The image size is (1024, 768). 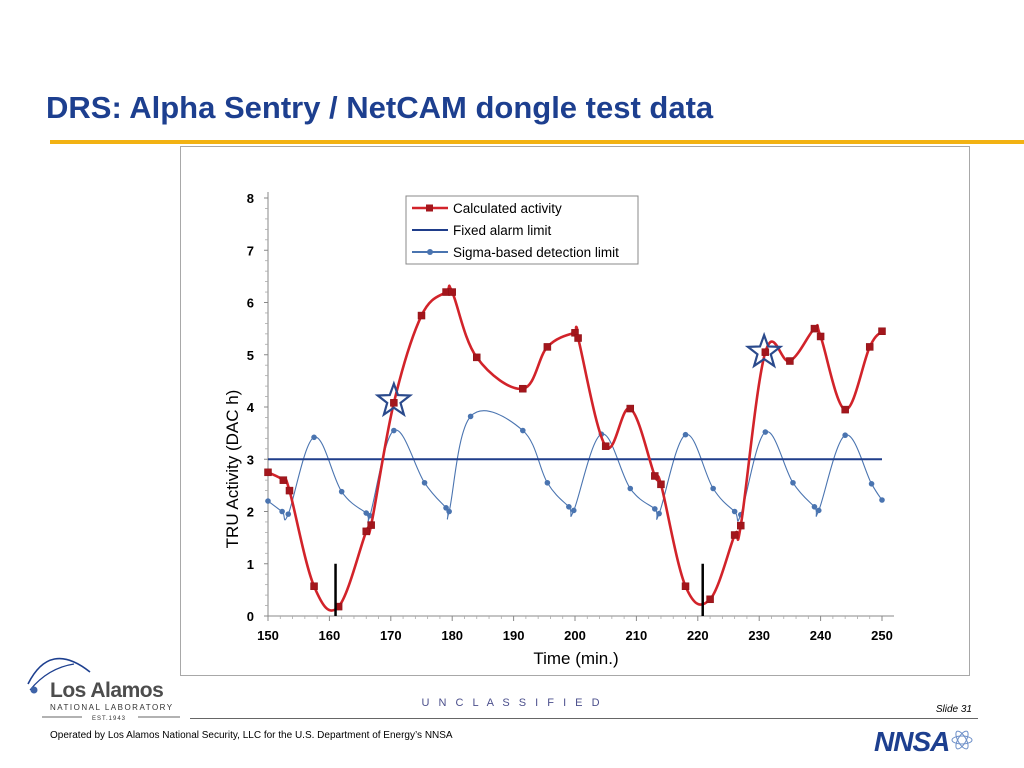 I want to click on y-tick-label: 4, so click(x=251, y=407).